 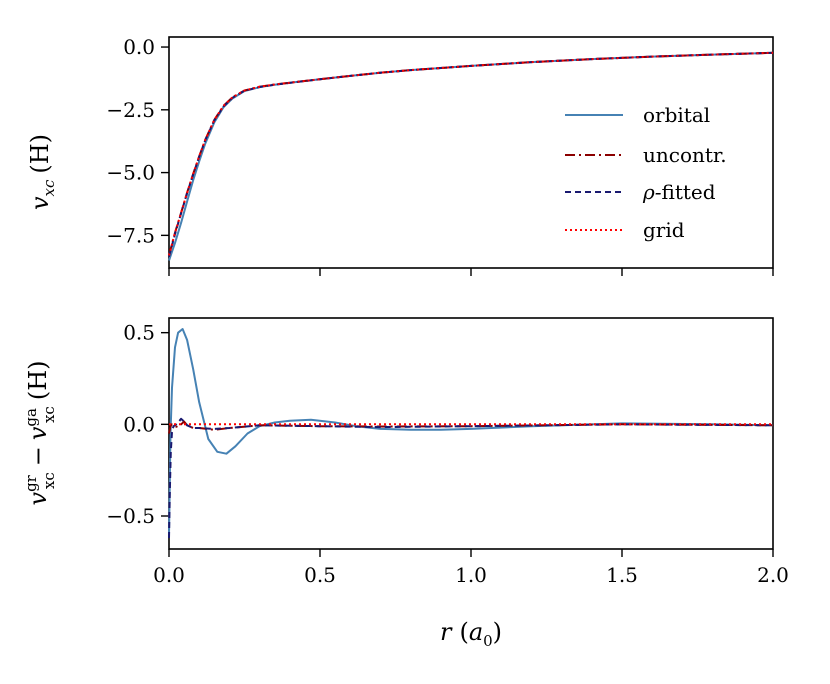 What do you see at coordinates (130, 110) in the screenshot?
I see `top-y-tick-label: −2.5` at bounding box center [130, 110].